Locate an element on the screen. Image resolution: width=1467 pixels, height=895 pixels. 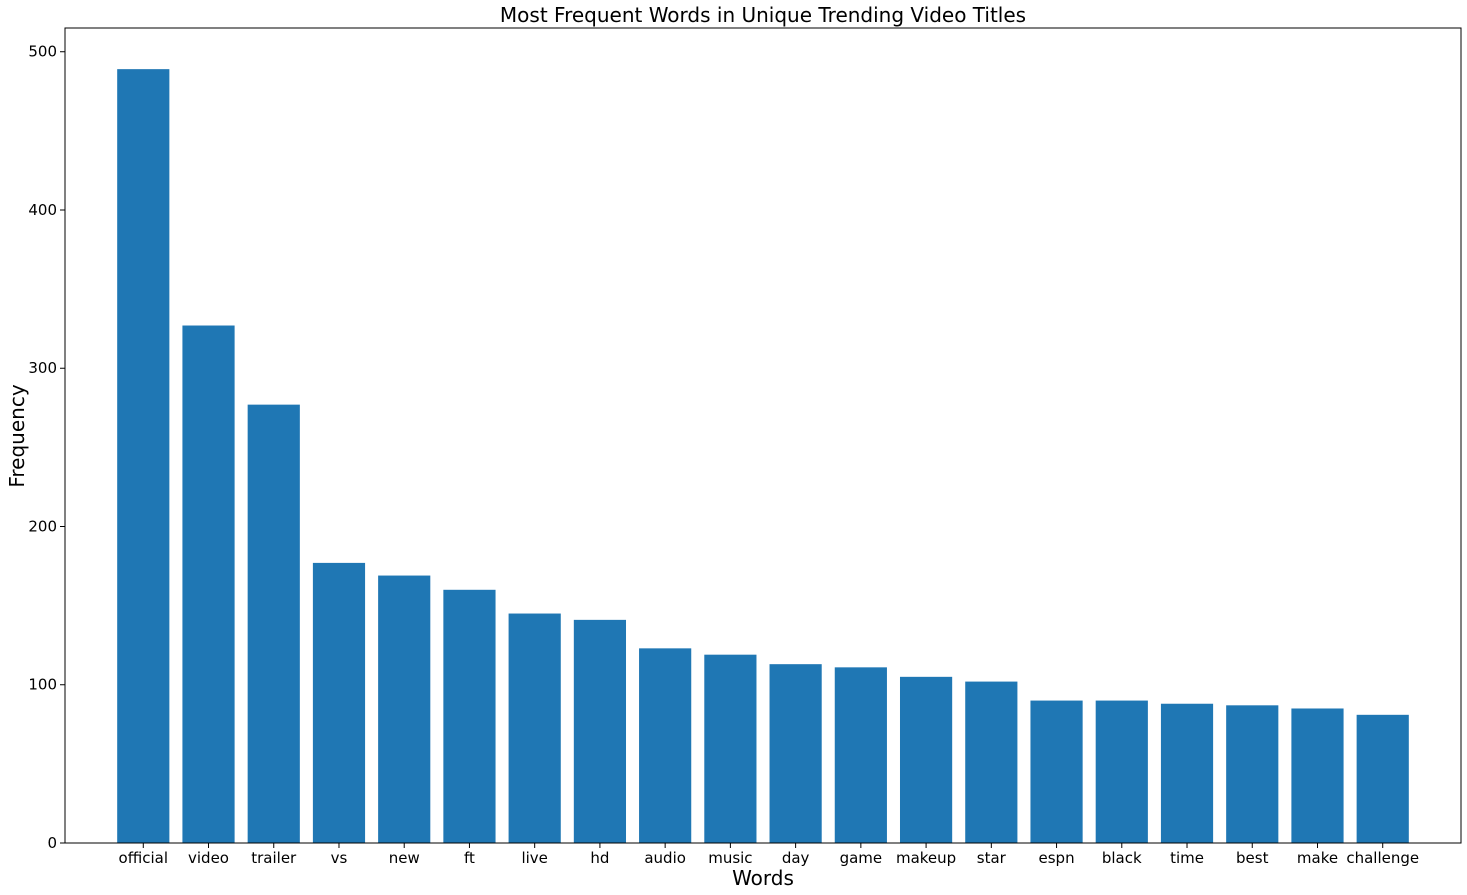
x-tick-label: live is located at coordinates (534, 858).